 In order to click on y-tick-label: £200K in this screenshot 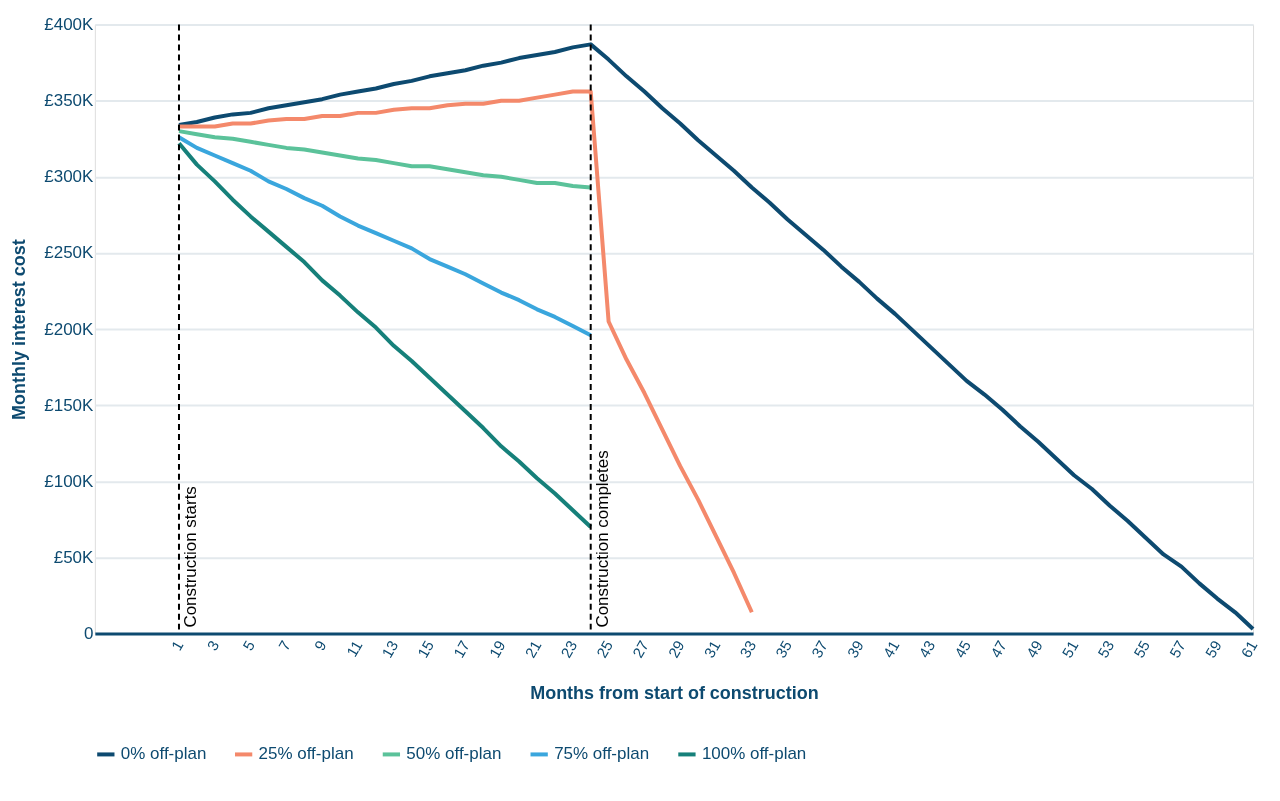, I will do `click(69, 329)`.